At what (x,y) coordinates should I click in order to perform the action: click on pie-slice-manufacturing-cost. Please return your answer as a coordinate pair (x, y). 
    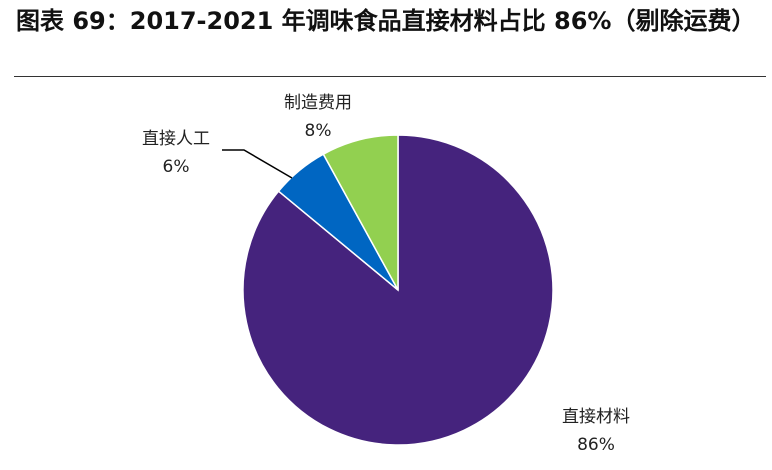
    Looking at the image, I should click on (360, 212).